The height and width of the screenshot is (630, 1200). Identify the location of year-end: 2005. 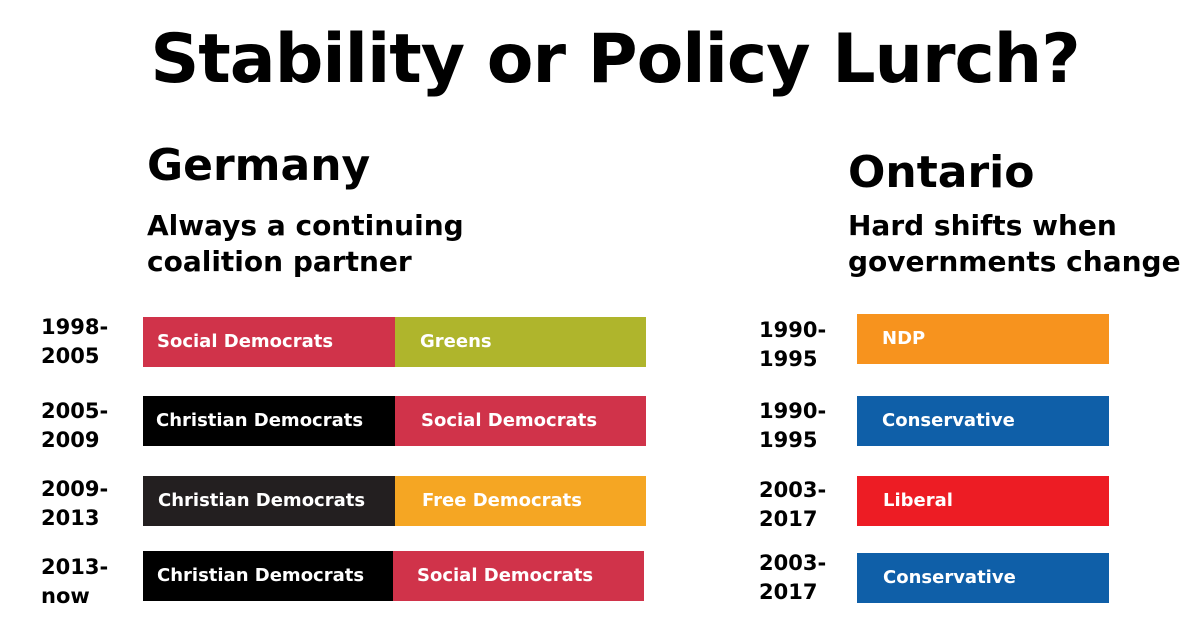
(70, 356).